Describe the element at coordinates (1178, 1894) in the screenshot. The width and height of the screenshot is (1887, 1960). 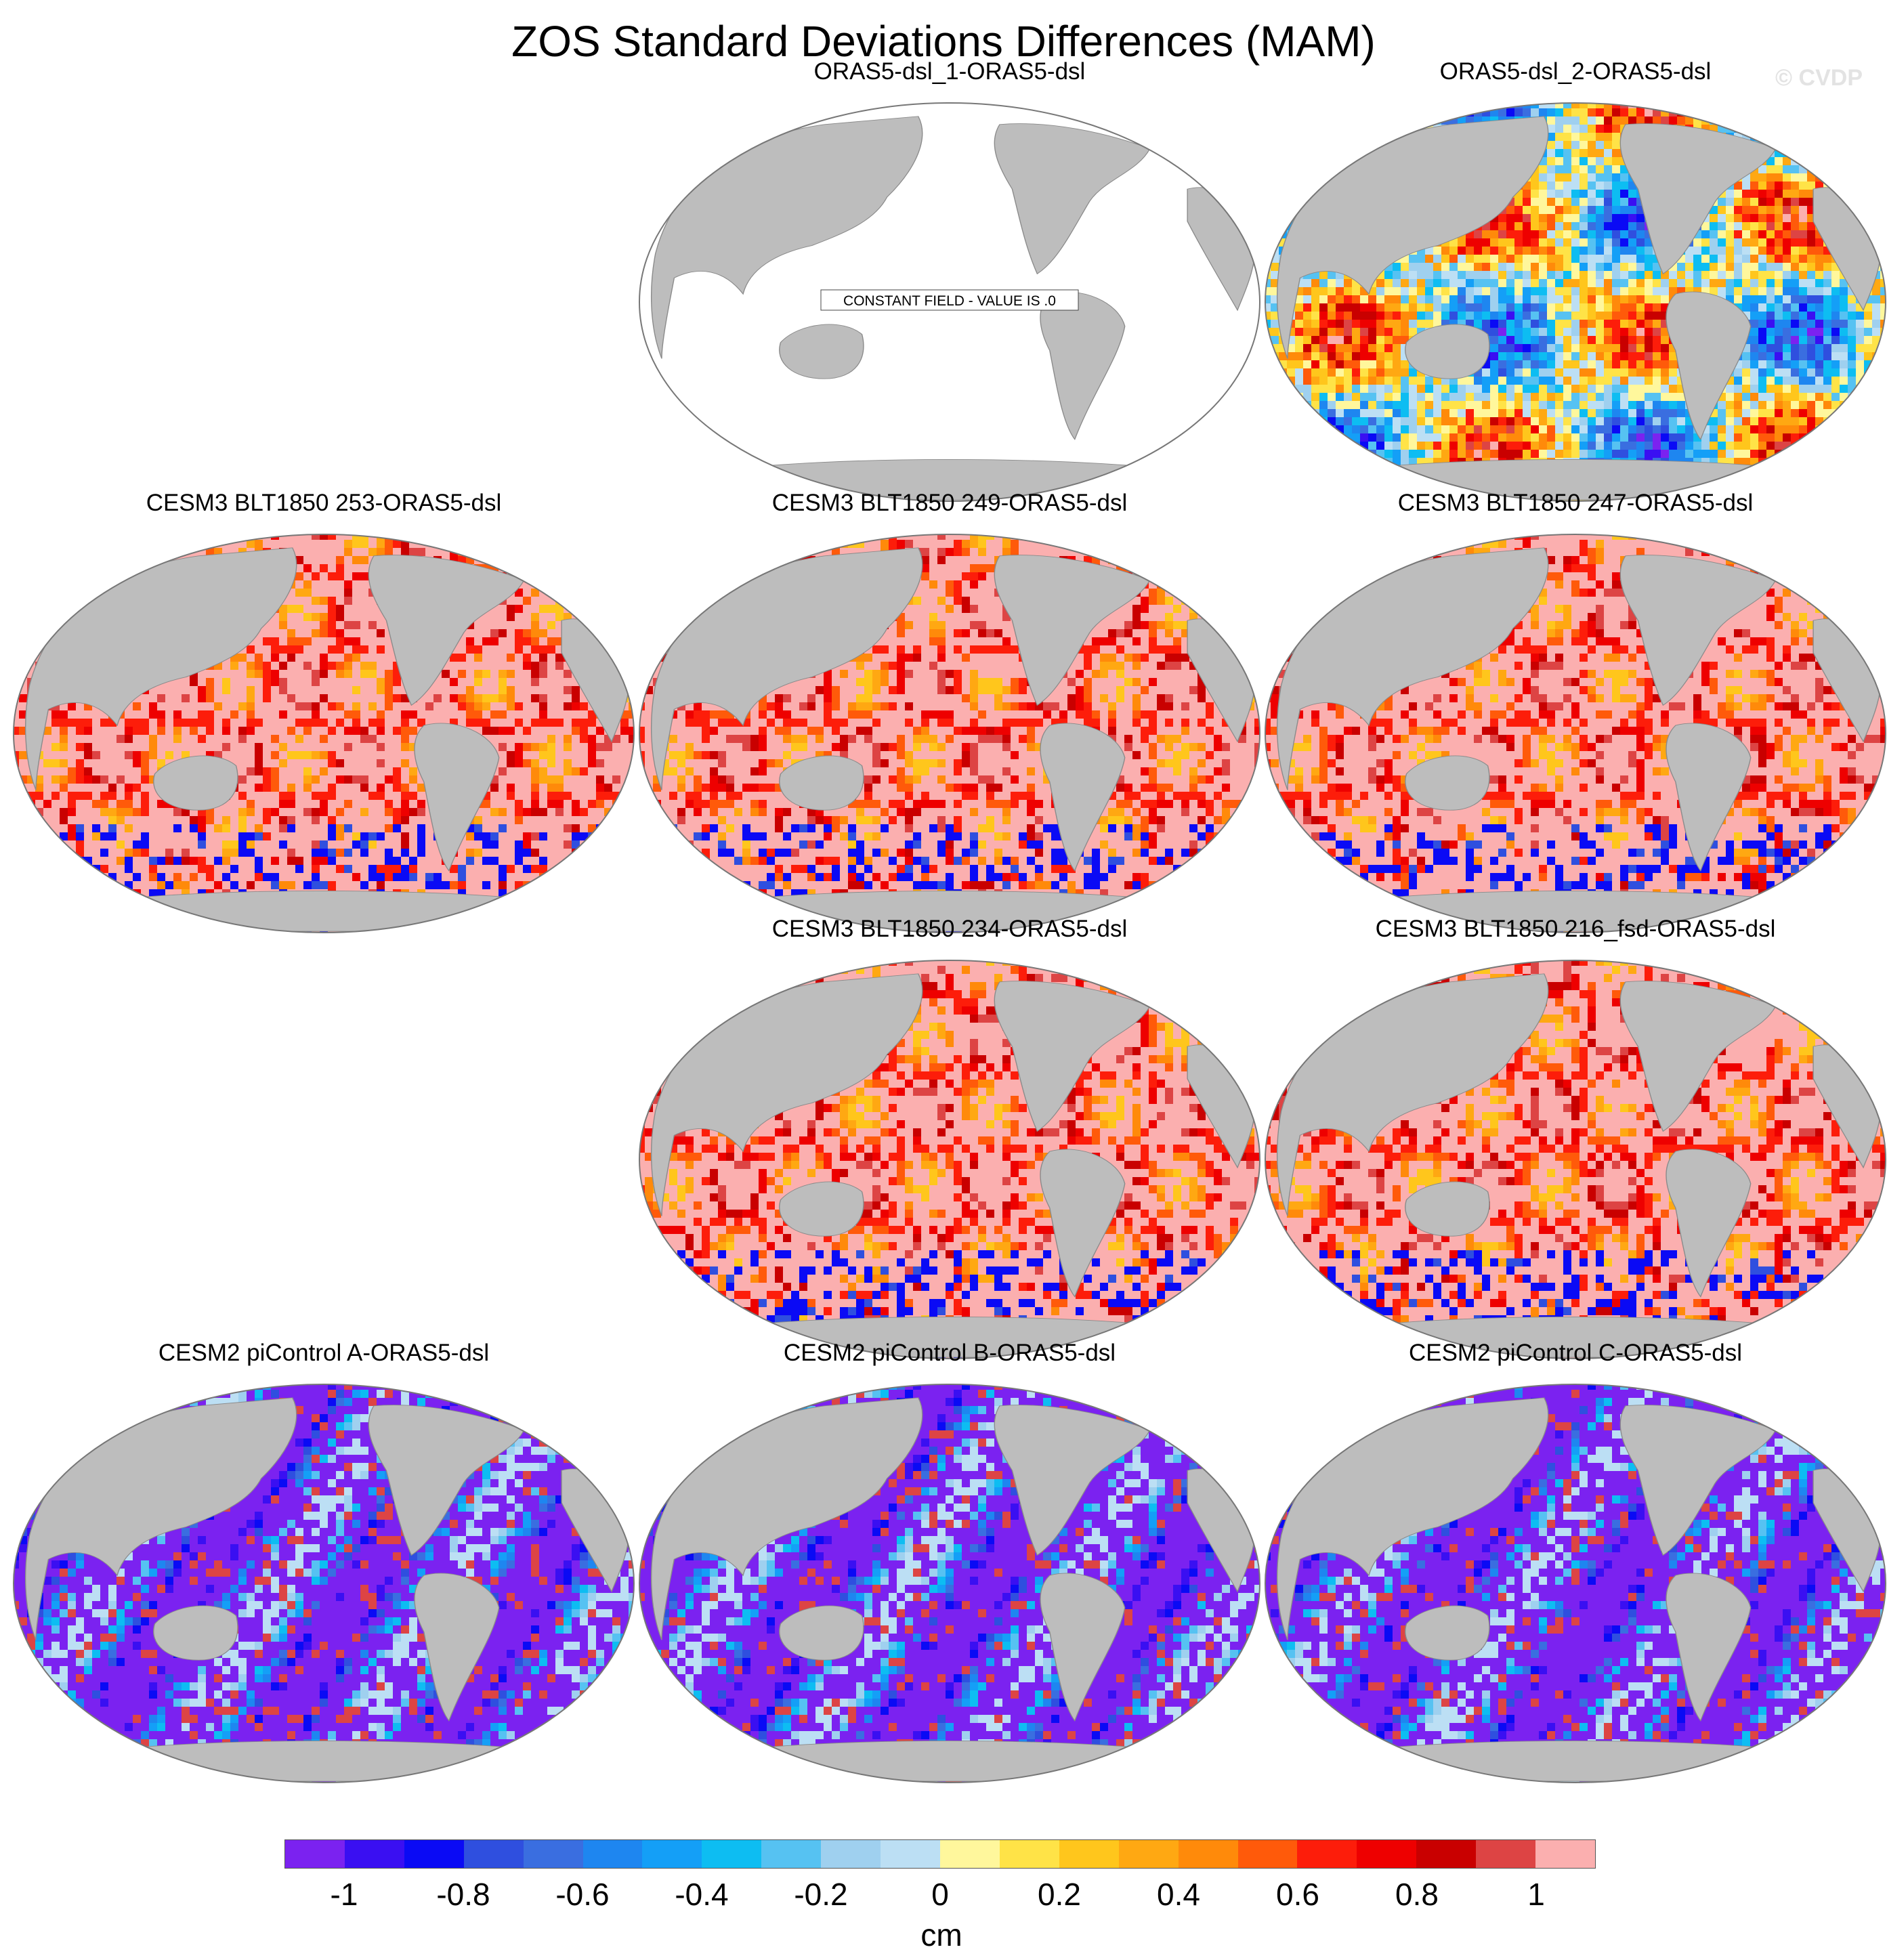
I see `colorbar-tick-label: 0.4` at that location.